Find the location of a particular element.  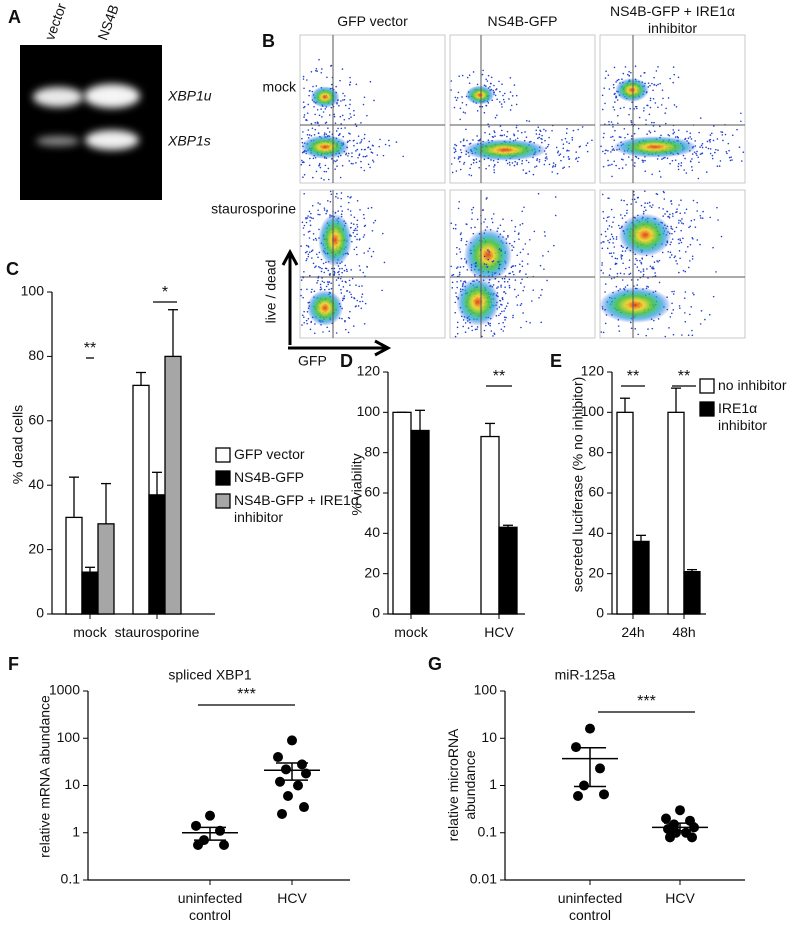

flow-column-title: GFP vector is located at coordinates (372, 21).